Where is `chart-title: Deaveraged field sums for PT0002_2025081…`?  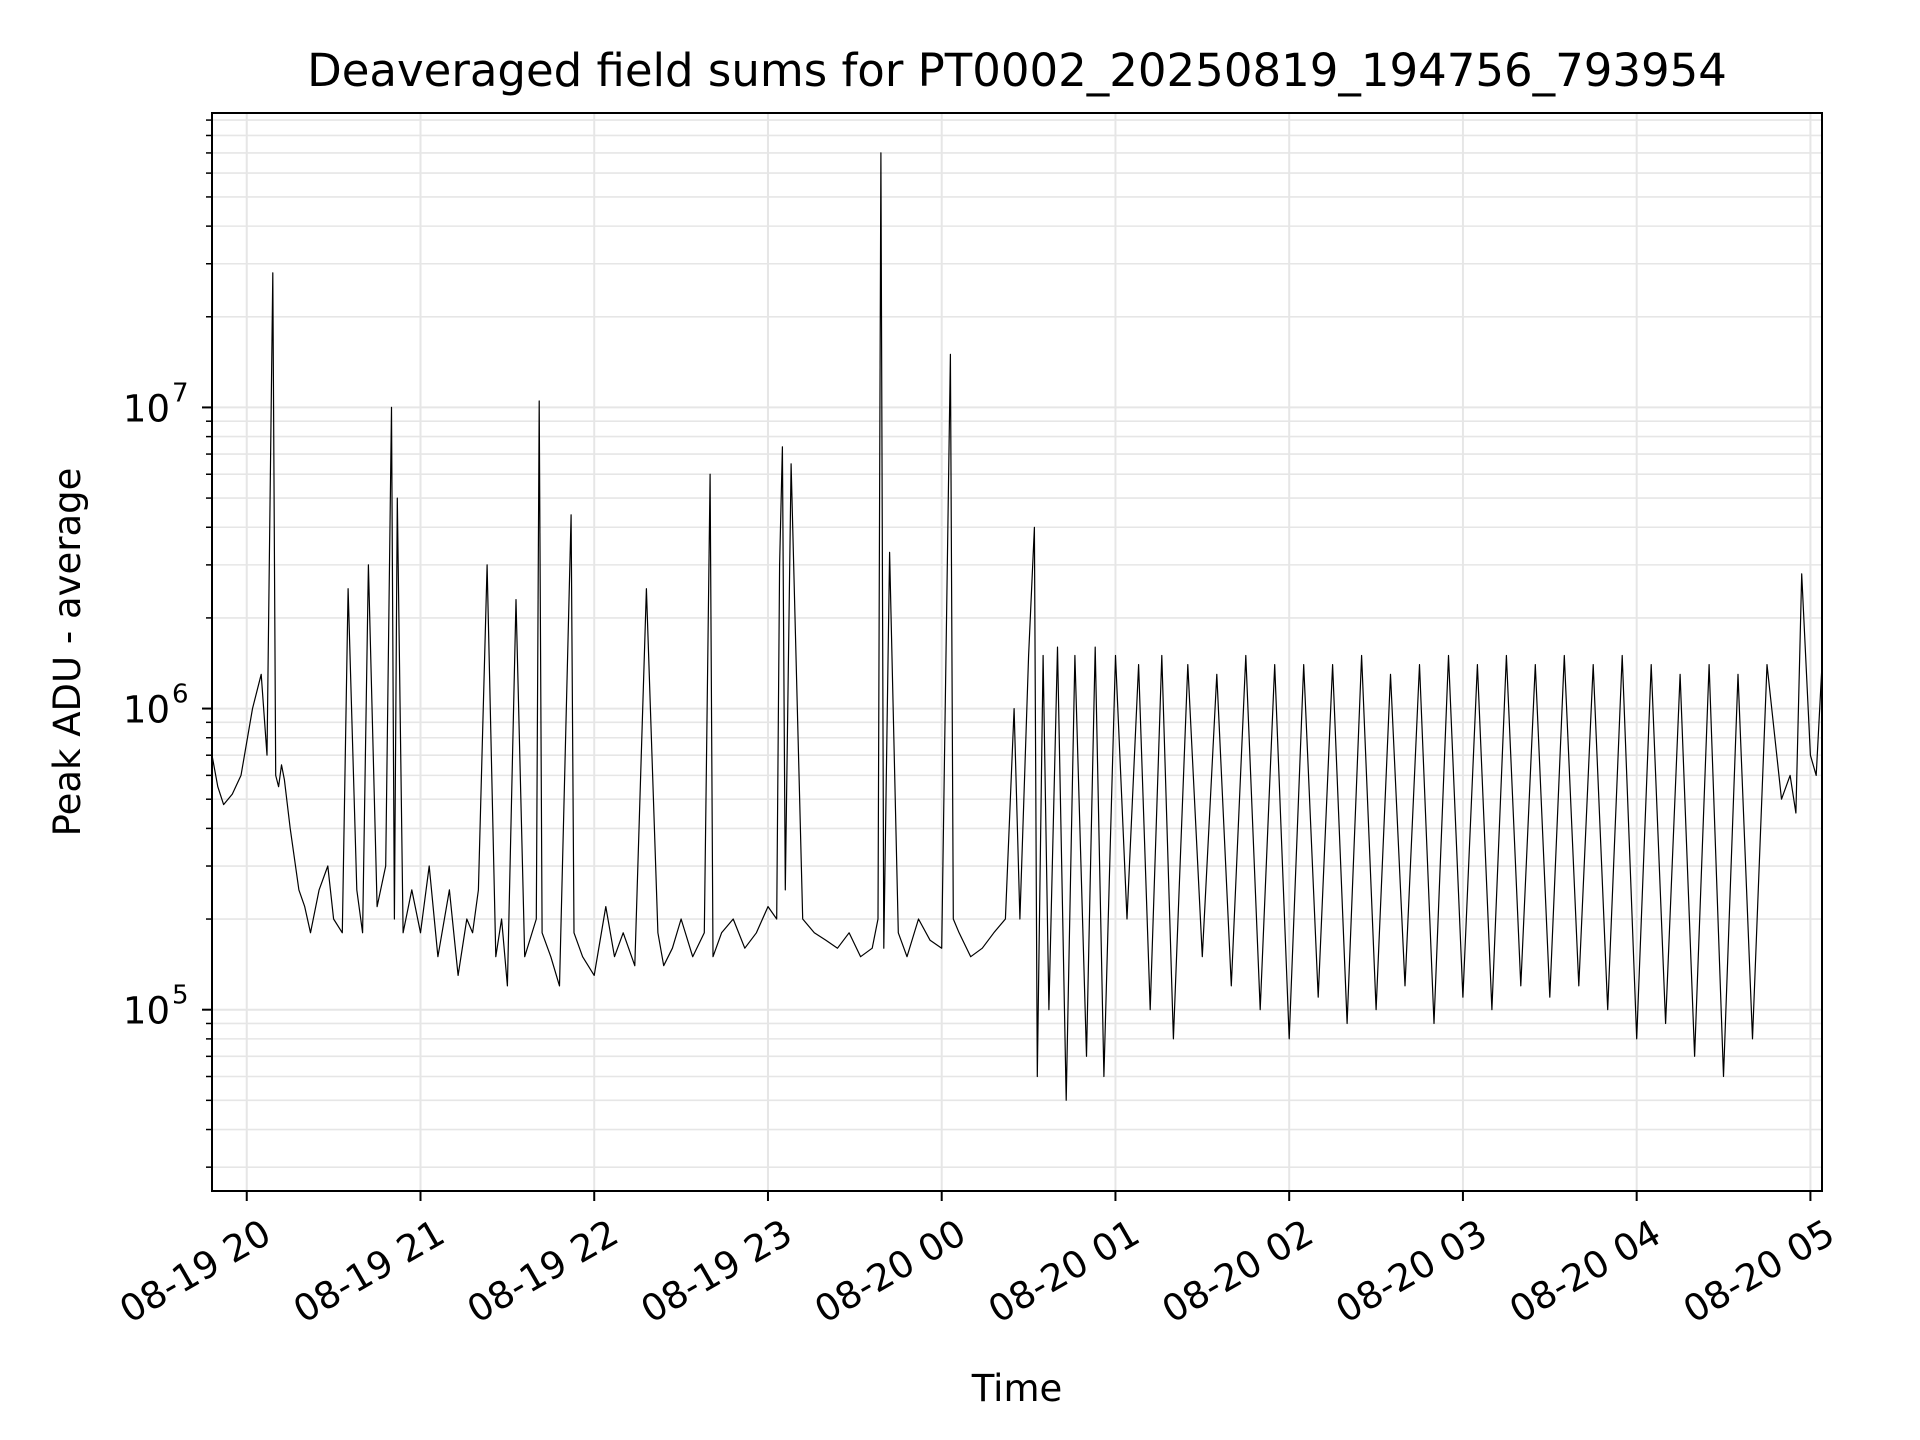 chart-title: Deaveraged field sums for PT0002_2025081… is located at coordinates (1017, 70).